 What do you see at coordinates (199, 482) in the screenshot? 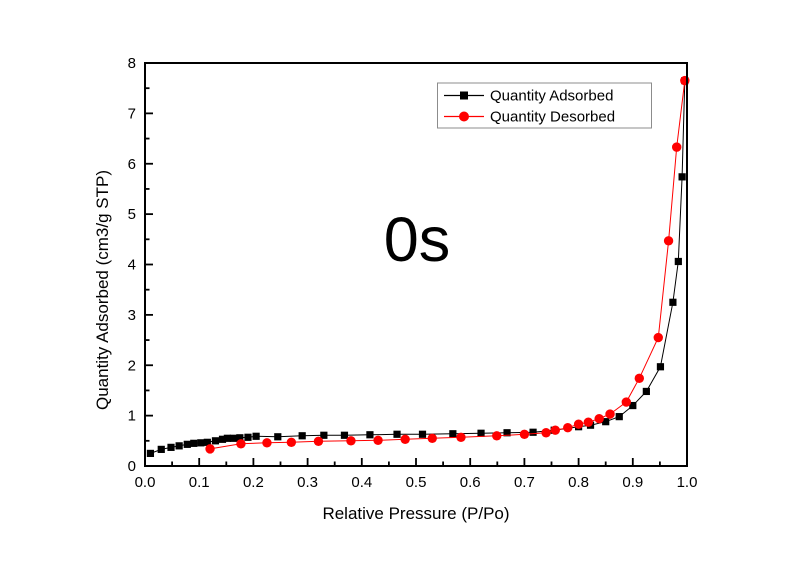
I see `x-tick-label: 0.1` at bounding box center [199, 482].